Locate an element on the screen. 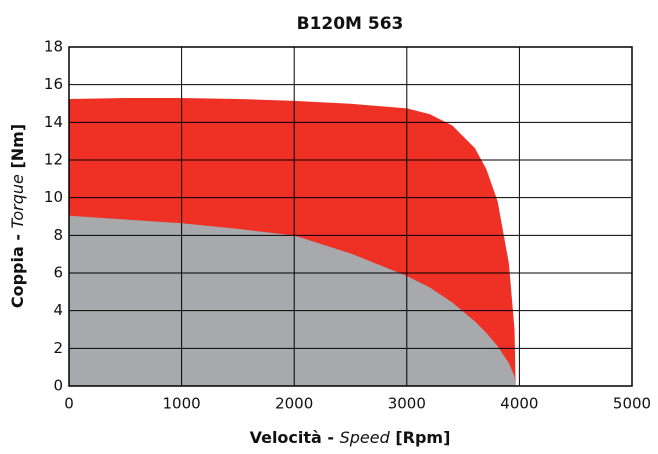 Image resolution: width=658 pixels, height=454 pixels. label-part: [Rpm] is located at coordinates (420, 437).